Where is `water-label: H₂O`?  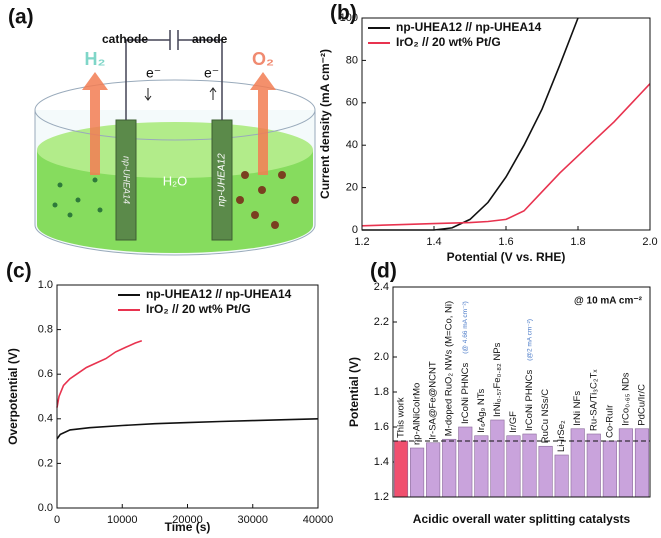 water-label: H₂O is located at coordinates (175, 180).